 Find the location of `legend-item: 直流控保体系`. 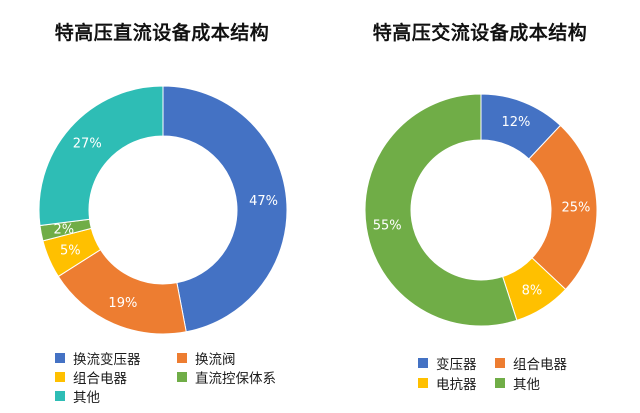

legend-item: 直流控保体系 is located at coordinates (226, 377).